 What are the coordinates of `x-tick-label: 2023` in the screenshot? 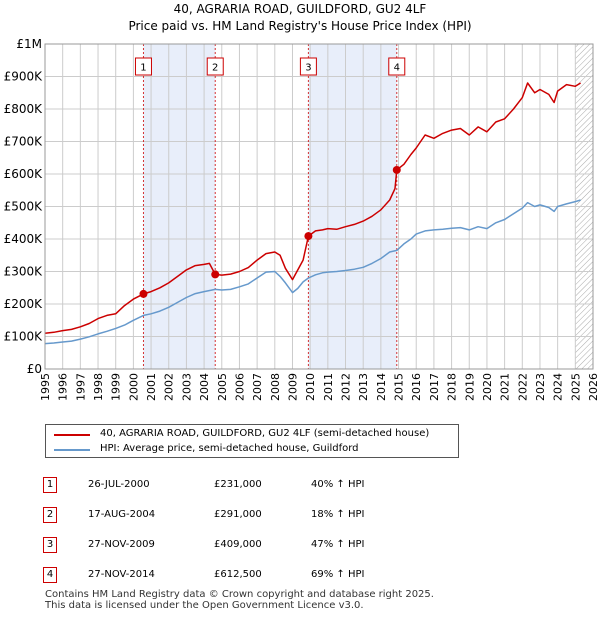 It's located at (540, 387).